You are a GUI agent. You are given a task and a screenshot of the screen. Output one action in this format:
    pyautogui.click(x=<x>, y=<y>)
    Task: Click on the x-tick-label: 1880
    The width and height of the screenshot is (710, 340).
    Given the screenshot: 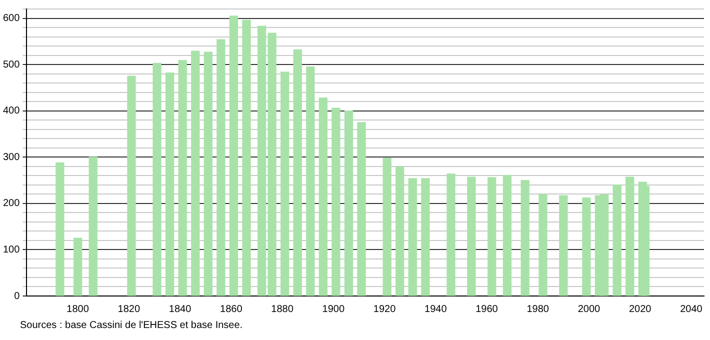 What is the action you would take?
    pyautogui.click(x=282, y=309)
    